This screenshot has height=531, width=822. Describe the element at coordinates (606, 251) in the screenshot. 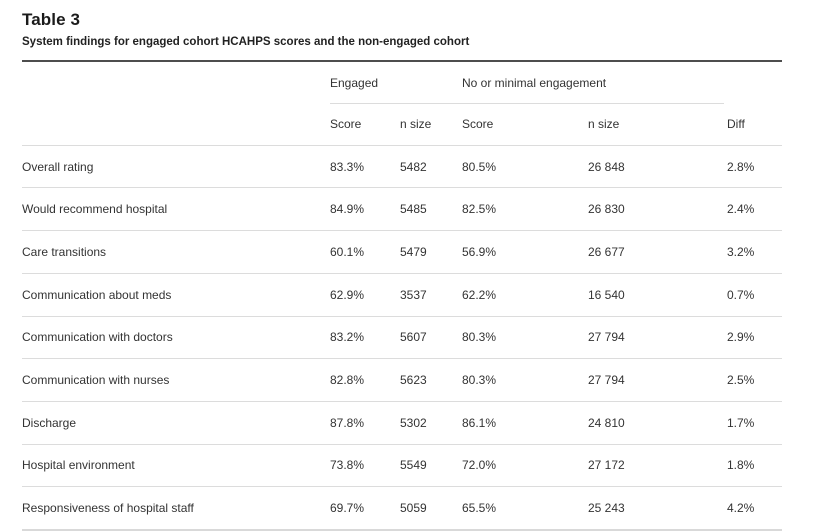

I see `non-engaged-n-value: 26 677` at that location.